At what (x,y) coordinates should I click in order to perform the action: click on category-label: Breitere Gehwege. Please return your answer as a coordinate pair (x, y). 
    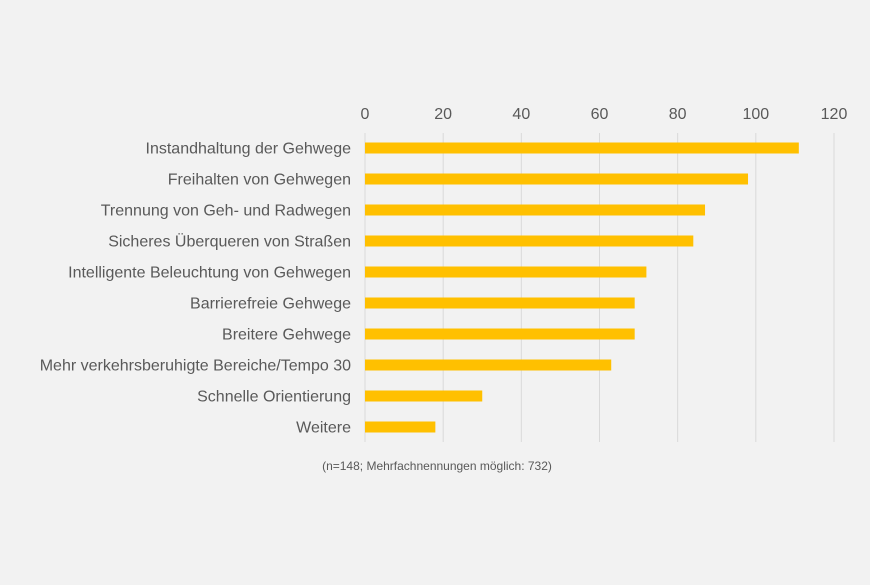
    Looking at the image, I should click on (286, 335).